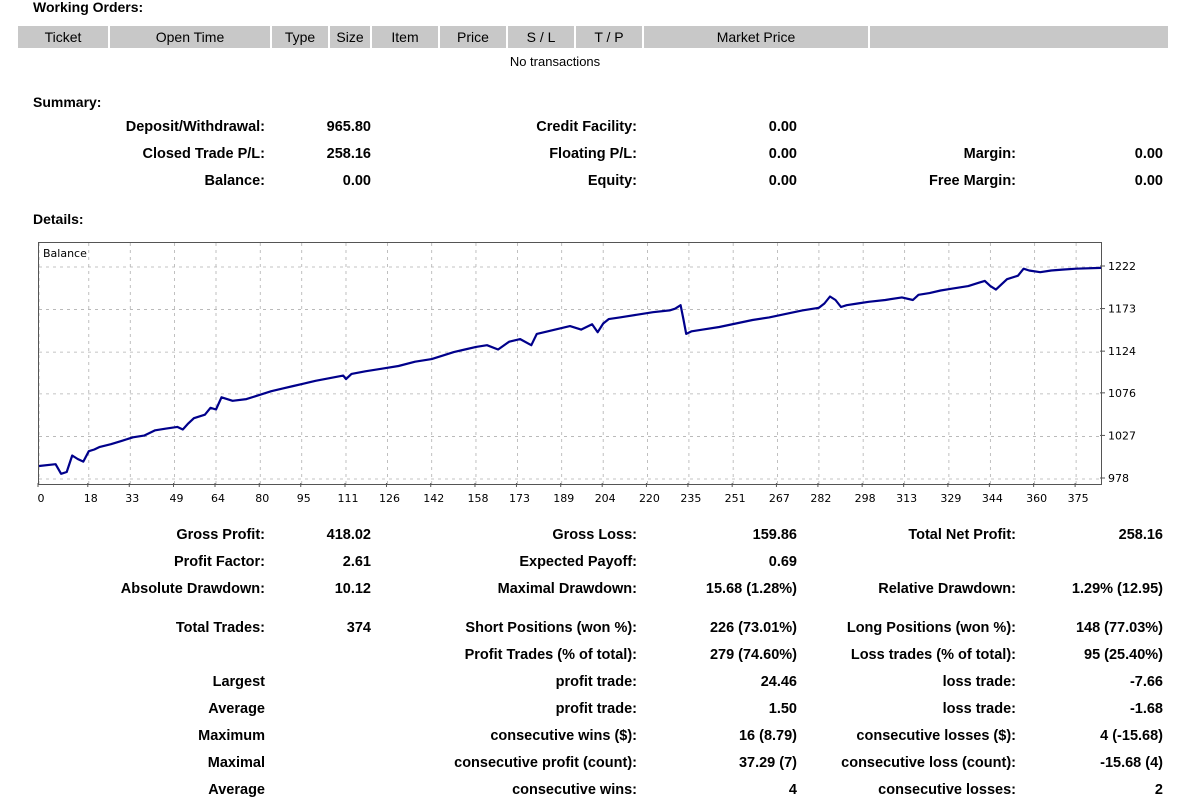 Image resolution: width=1200 pixels, height=800 pixels. Describe the element at coordinates (177, 498) in the screenshot. I see `x-tick-label: 49` at that location.